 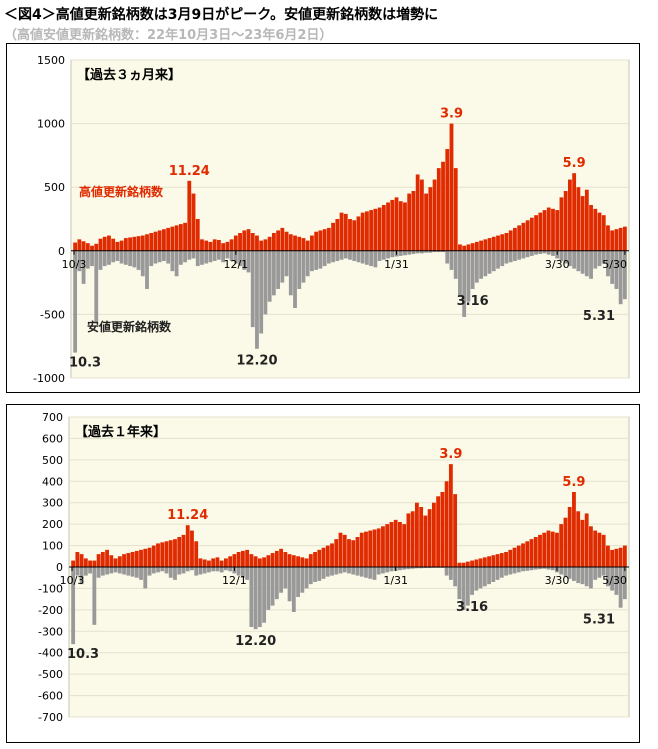 What do you see at coordinates (51, 60) in the screenshot?
I see `y-tick-label: 1500` at bounding box center [51, 60].